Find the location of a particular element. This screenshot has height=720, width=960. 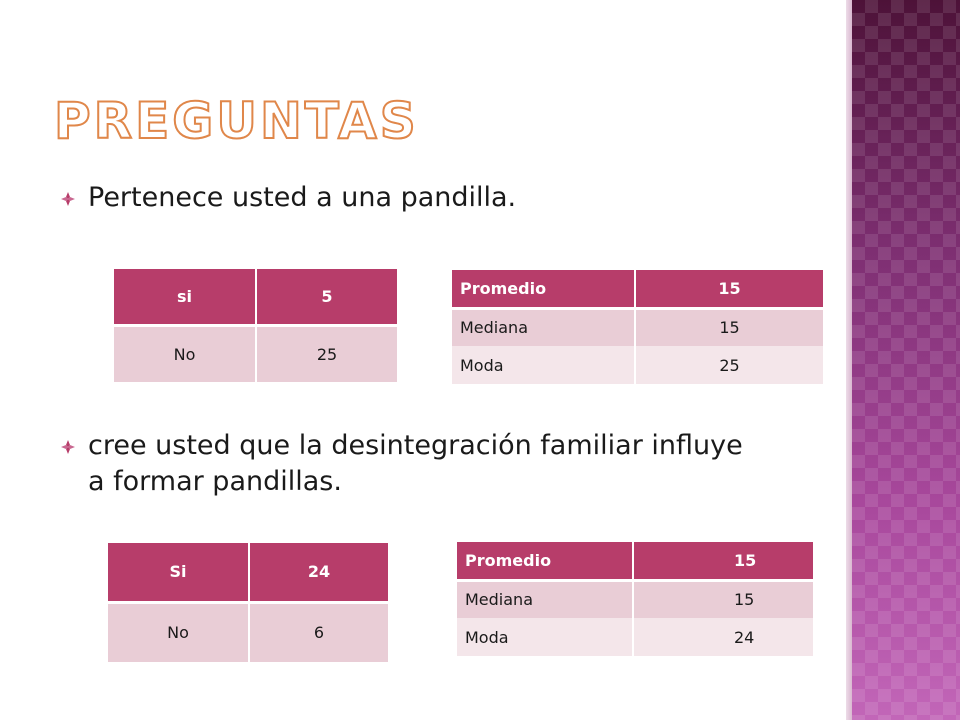

question-2-answers-table: Si 24 No 6 is located at coordinates (248, 602).